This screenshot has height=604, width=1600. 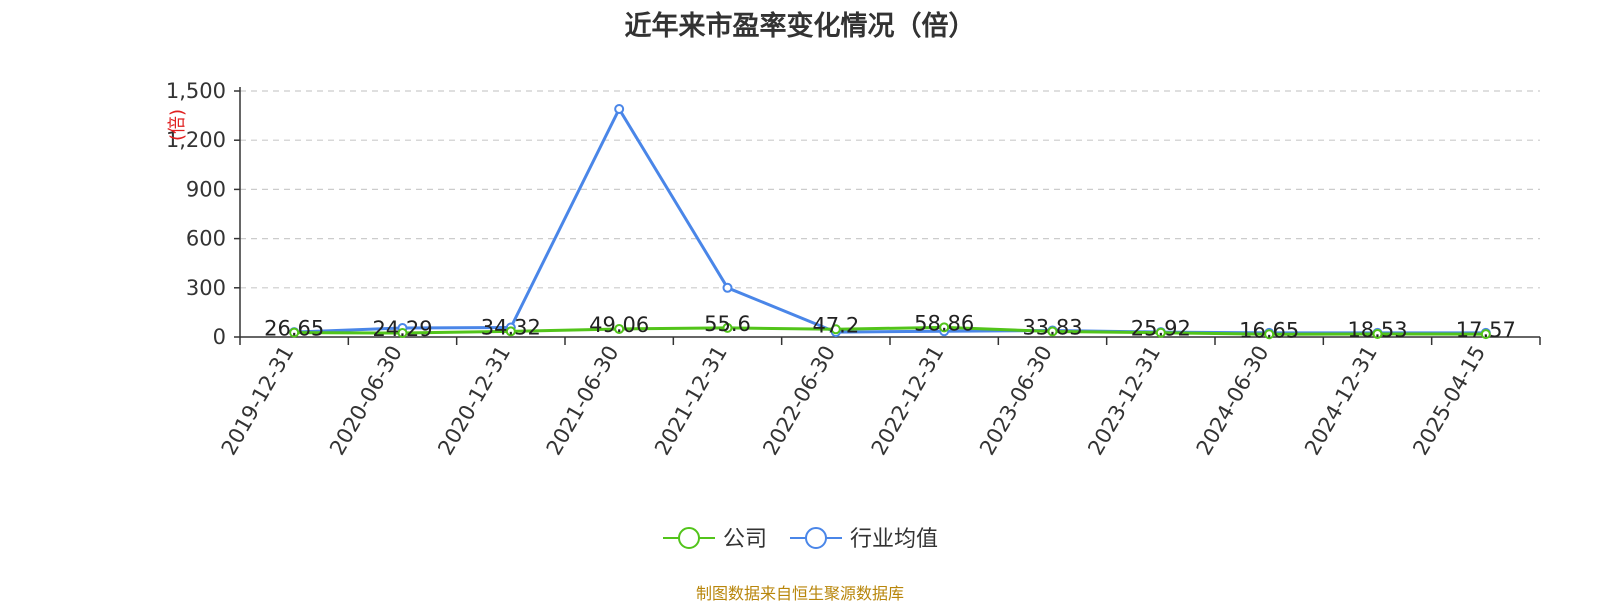 I want to click on data-label: 18.53, so click(x=1377, y=330).